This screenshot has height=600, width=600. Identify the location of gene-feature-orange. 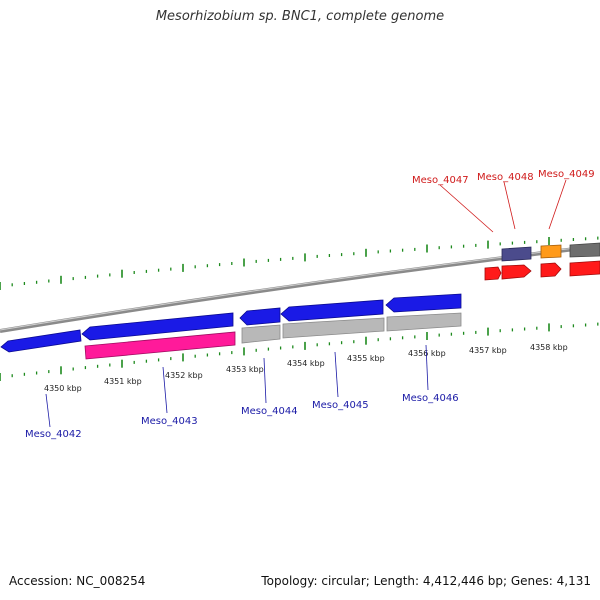
(551, 251).